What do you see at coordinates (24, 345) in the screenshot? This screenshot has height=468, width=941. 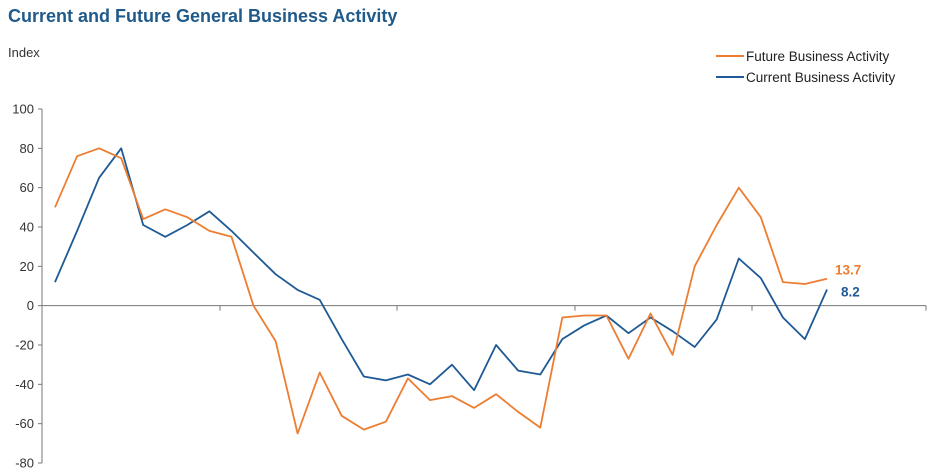 I see `y-tick-label: -20` at bounding box center [24, 345].